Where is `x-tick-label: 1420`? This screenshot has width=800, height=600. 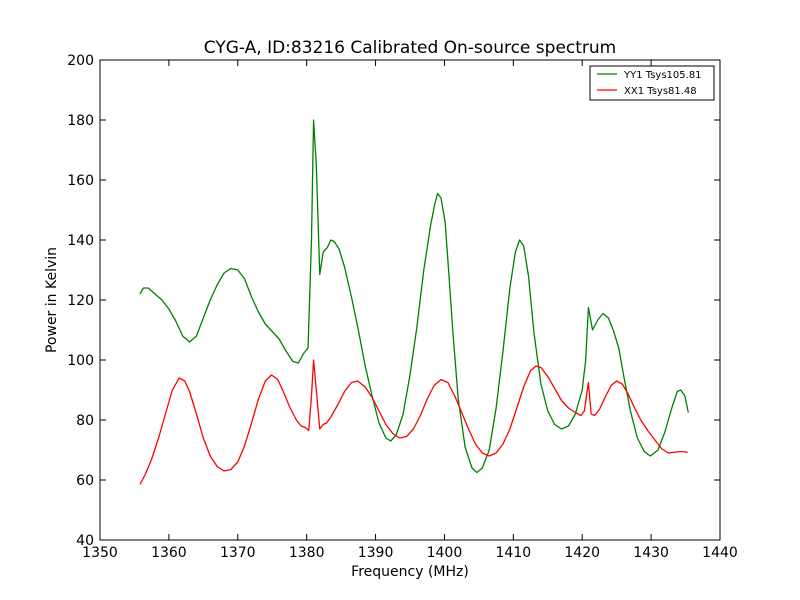
x-tick-label: 1420 is located at coordinates (582, 553).